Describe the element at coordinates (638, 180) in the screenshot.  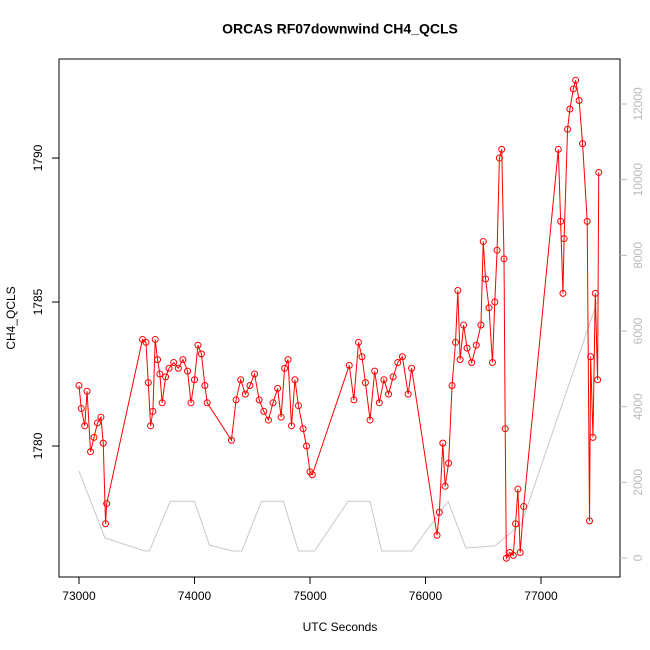
I see `y2-tick-label: 10000` at that location.